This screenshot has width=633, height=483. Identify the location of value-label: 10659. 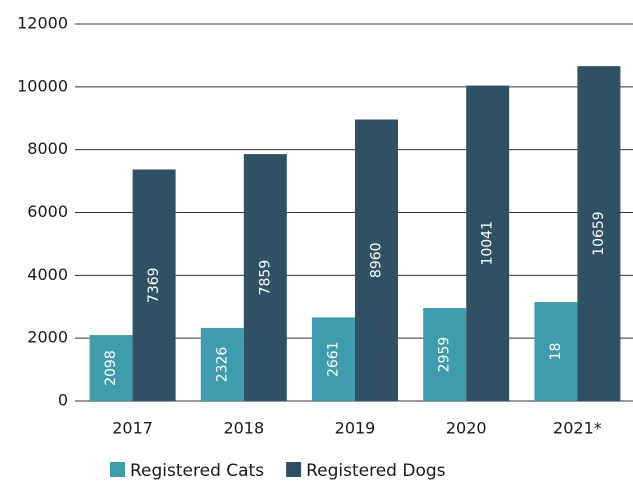
(599, 233).